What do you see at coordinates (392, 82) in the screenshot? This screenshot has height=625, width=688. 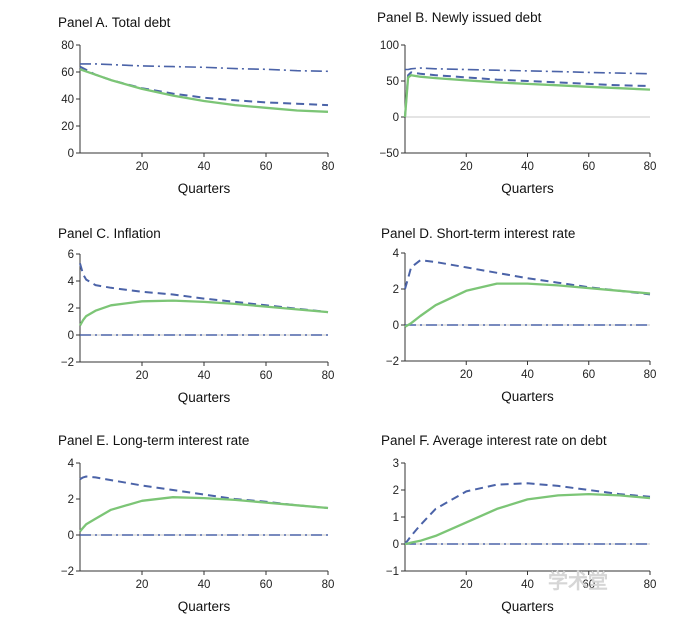 I see `y-tick-label: 50` at bounding box center [392, 82].